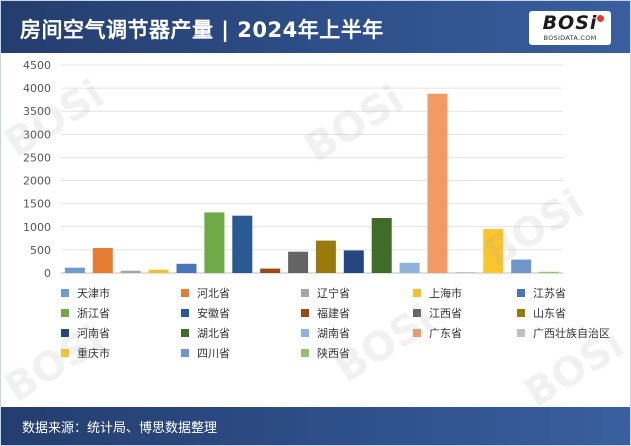 Image resolution: width=631 pixels, height=446 pixels. I want to click on legend-item: 上海市, so click(437, 293).